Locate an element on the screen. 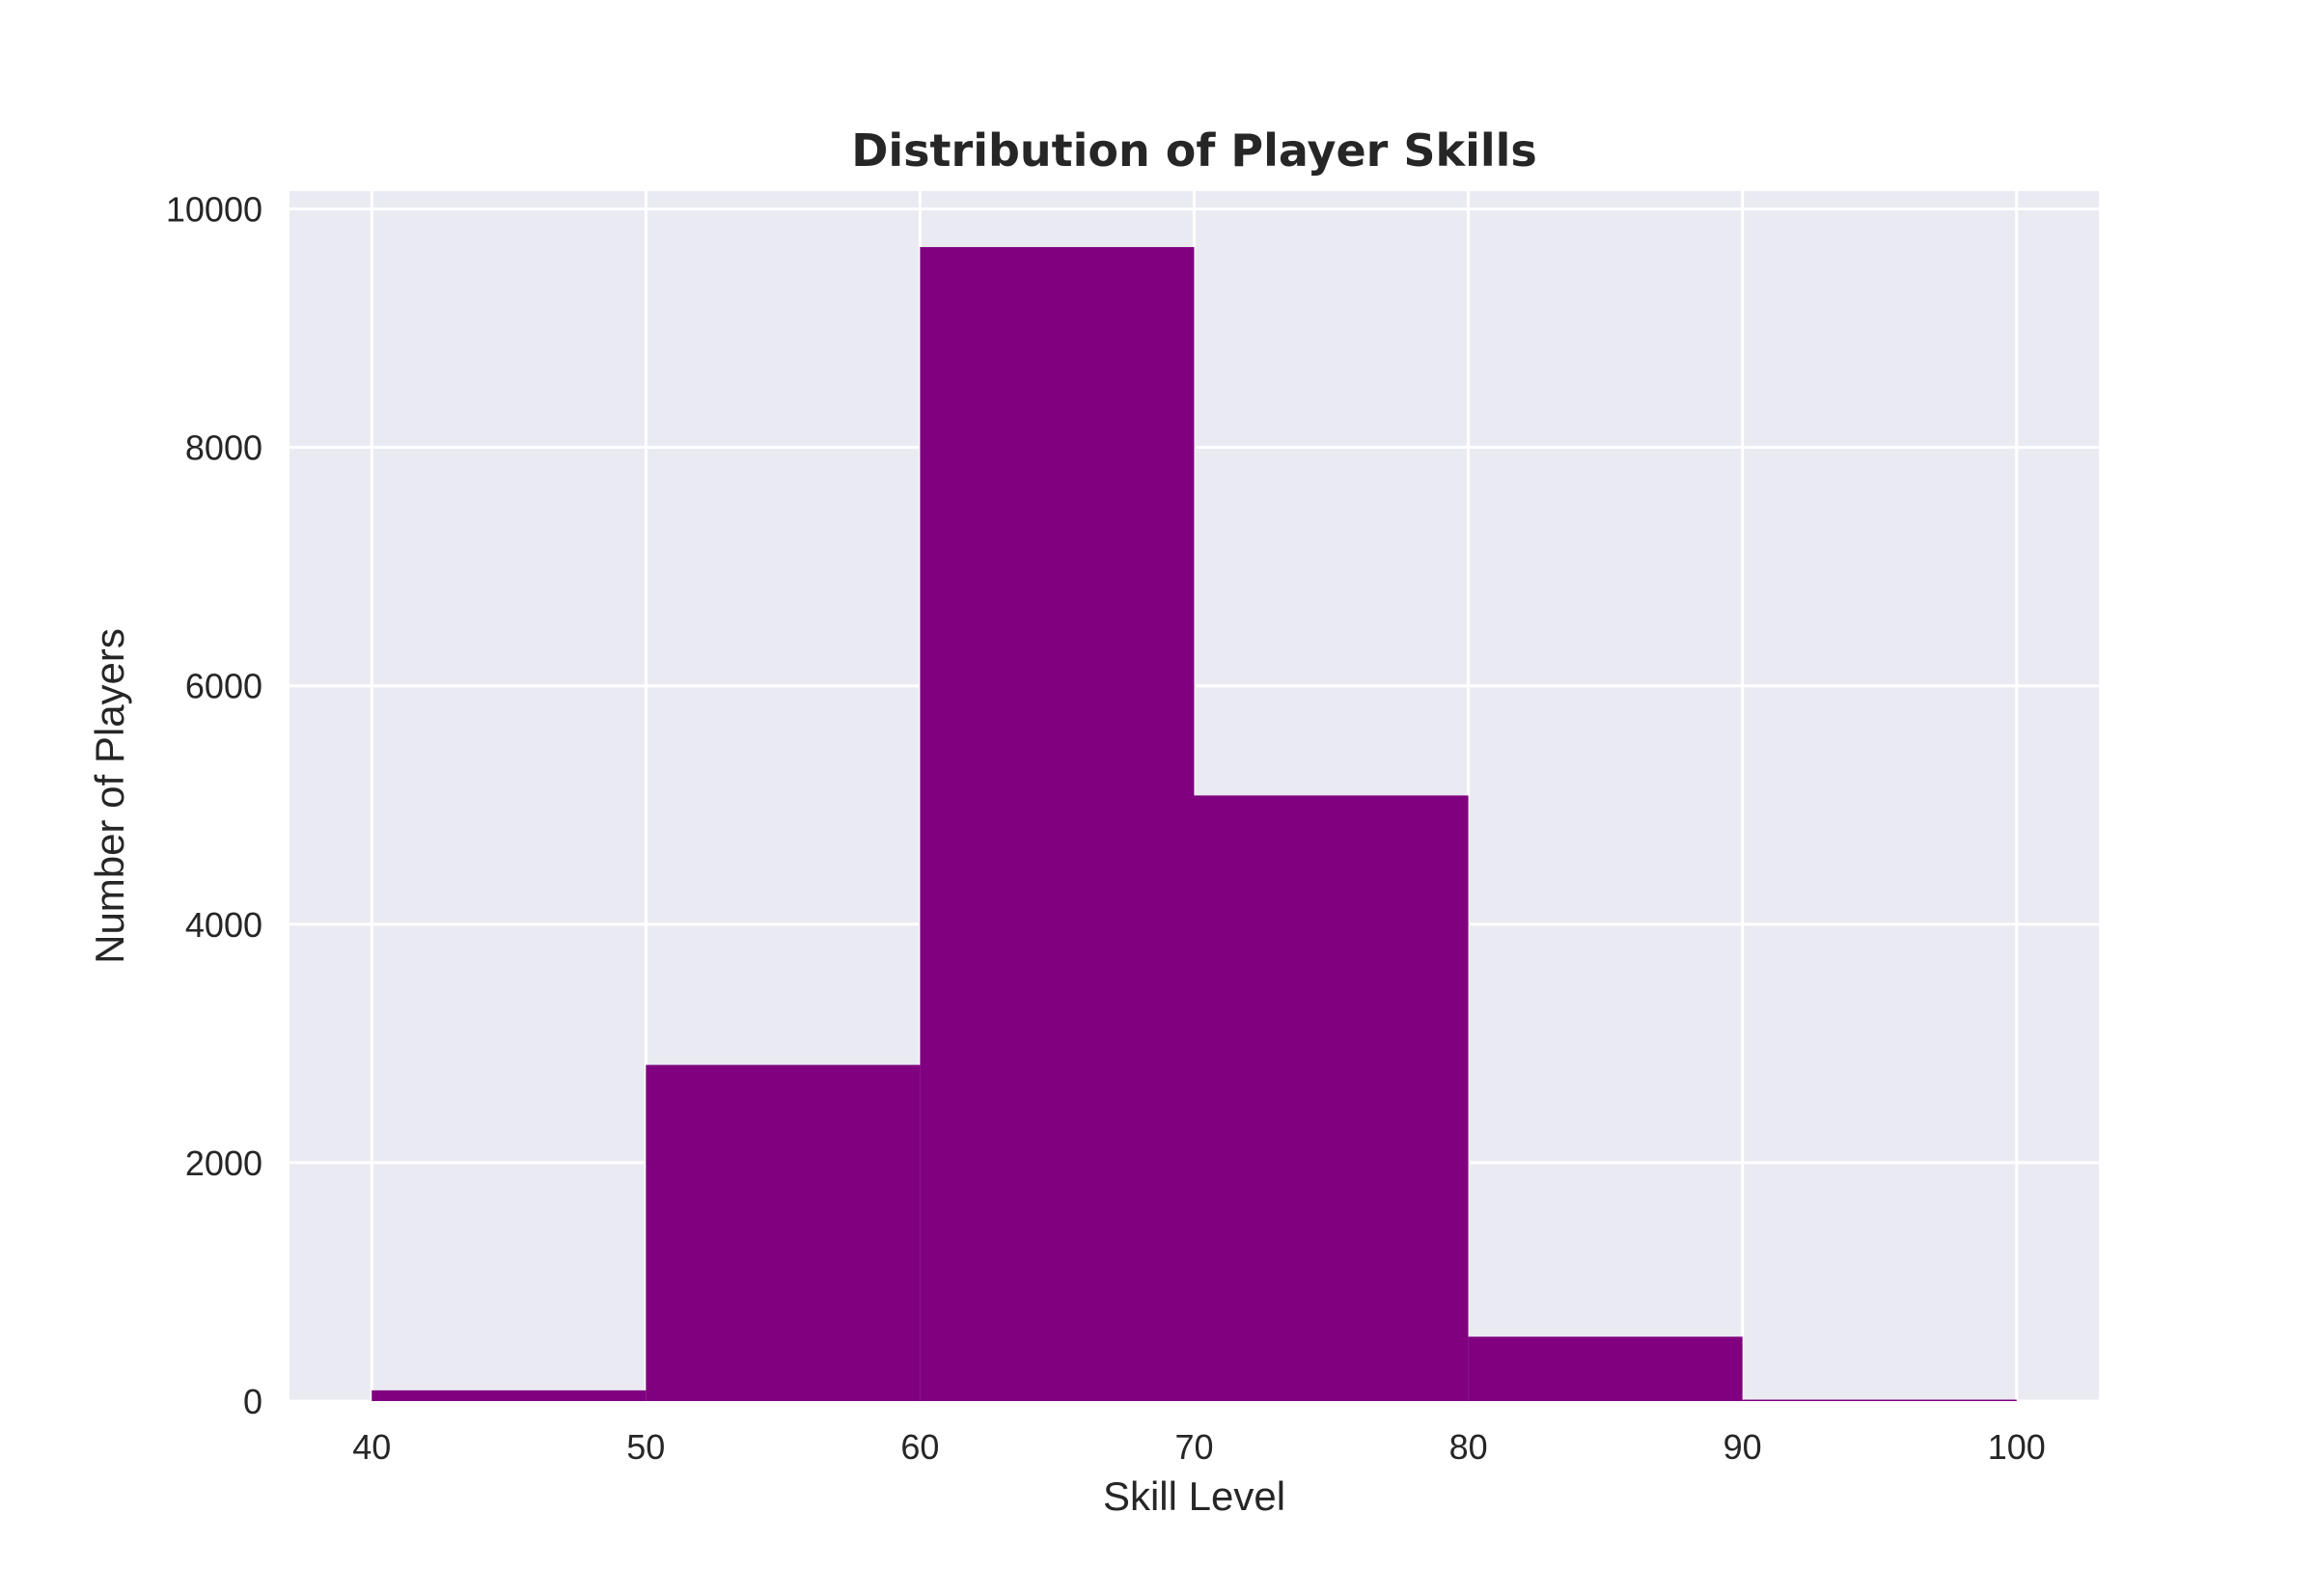 Image resolution: width=2316 pixels, height=1596 pixels. y-axis-label: Number of Players is located at coordinates (109, 796).